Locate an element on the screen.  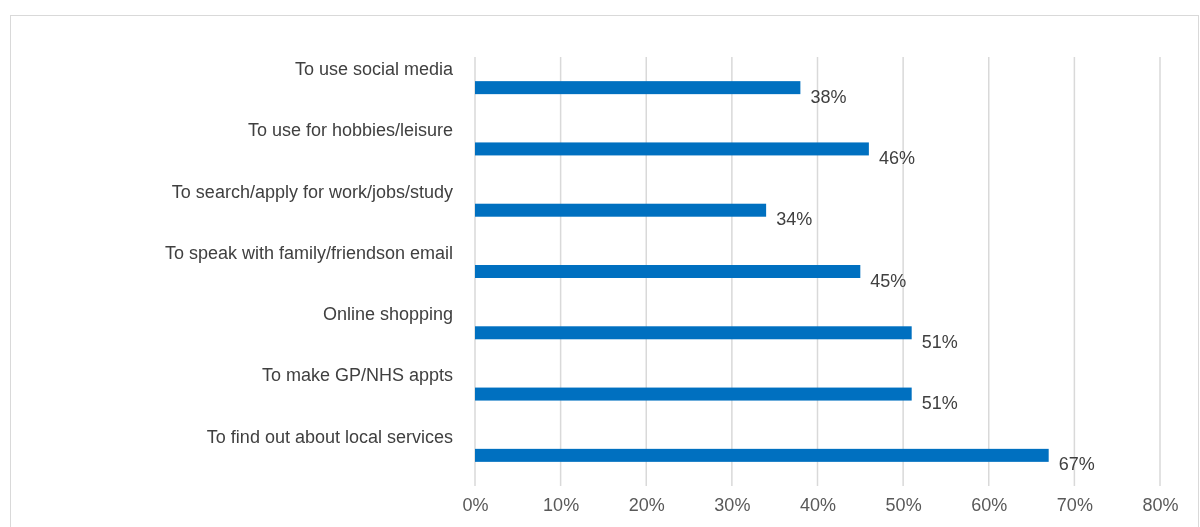
y-tick-label: To search/apply for work/jobs/study is located at coordinates (312, 191).